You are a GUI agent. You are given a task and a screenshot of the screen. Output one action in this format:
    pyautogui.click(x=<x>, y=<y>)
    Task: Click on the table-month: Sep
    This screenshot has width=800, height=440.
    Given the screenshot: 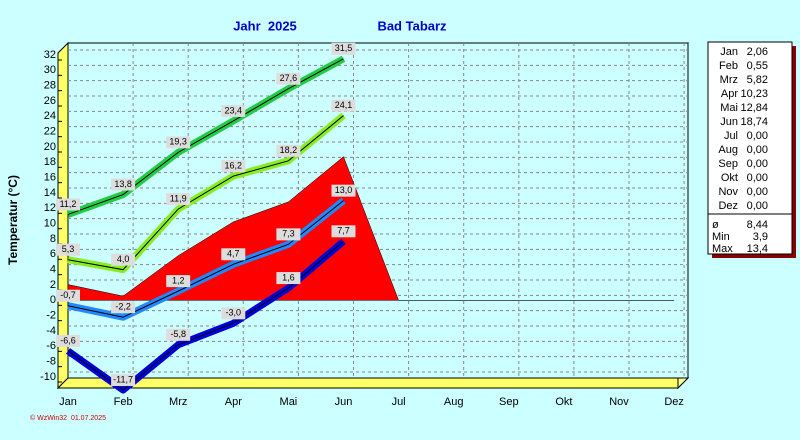 What is the action you would take?
    pyautogui.click(x=728, y=164)
    